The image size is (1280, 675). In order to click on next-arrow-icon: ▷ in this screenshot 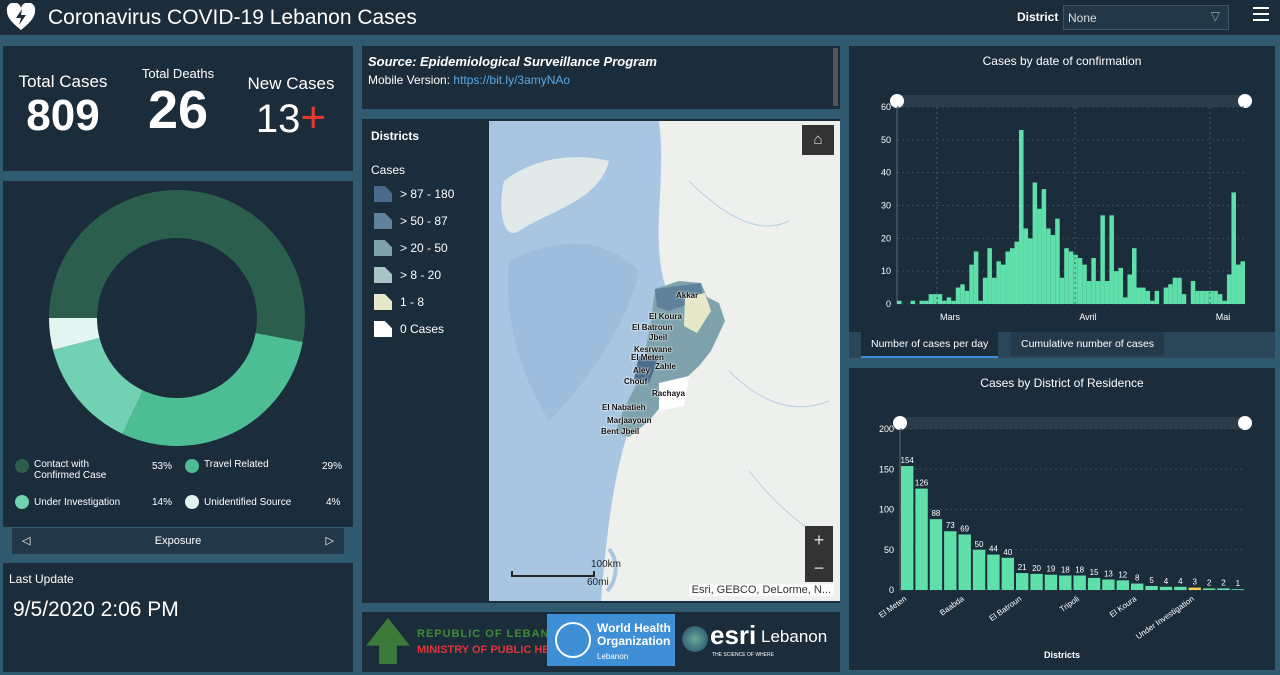, I will do `click(329, 541)`.